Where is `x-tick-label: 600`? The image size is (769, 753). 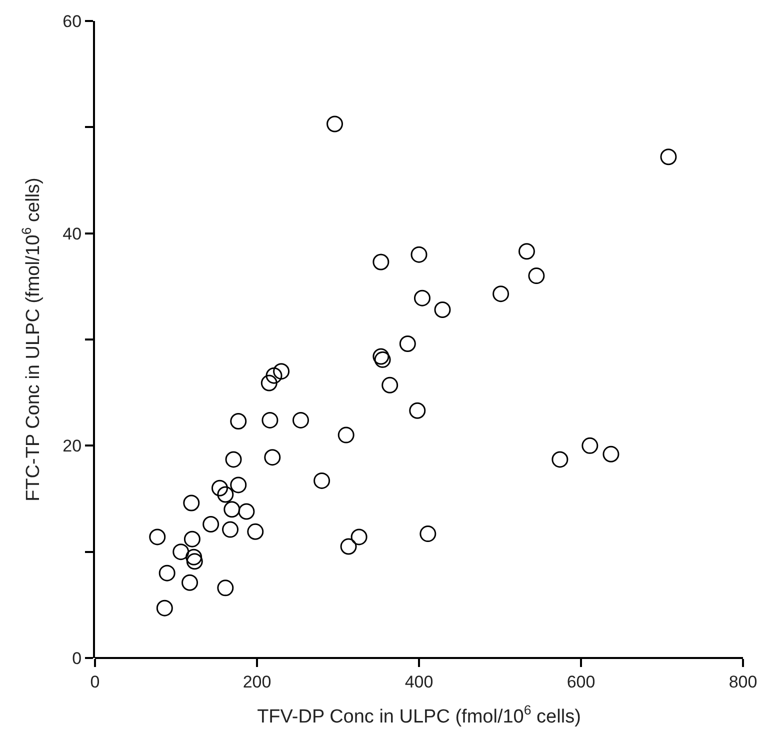 x-tick-label: 600 is located at coordinates (581, 682).